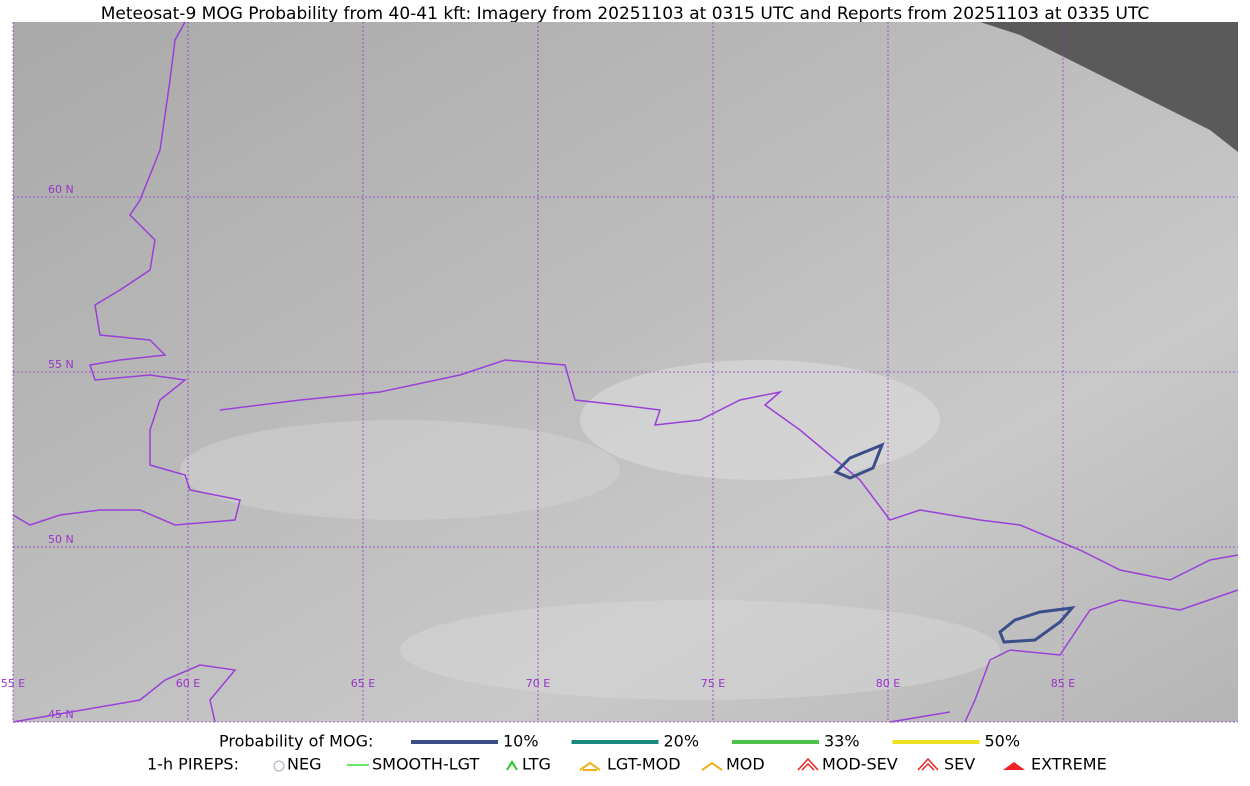  What do you see at coordinates (590, 766) in the screenshot?
I see `lgt-mod-icon` at bounding box center [590, 766].